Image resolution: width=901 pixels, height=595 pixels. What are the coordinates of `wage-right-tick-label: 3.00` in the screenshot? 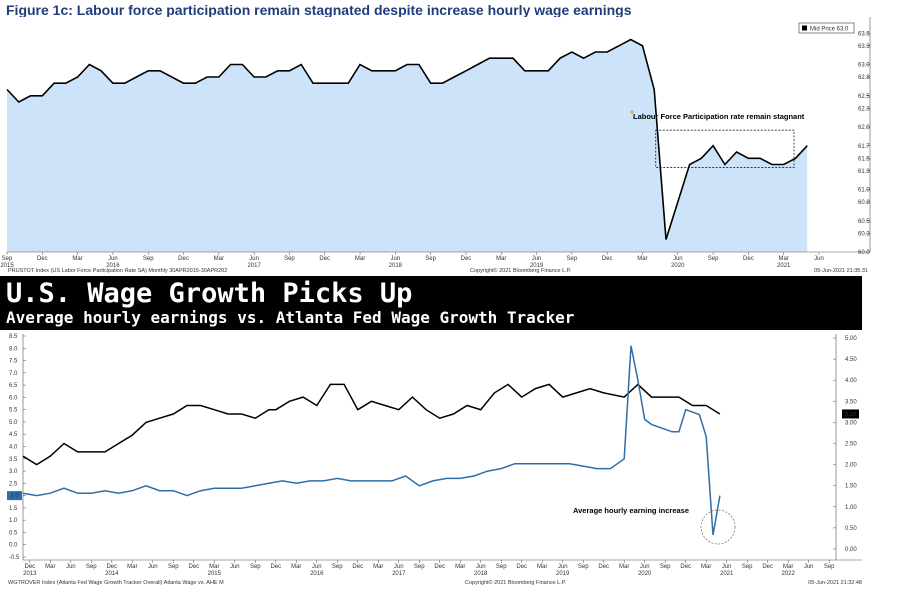 It's located at (851, 423).